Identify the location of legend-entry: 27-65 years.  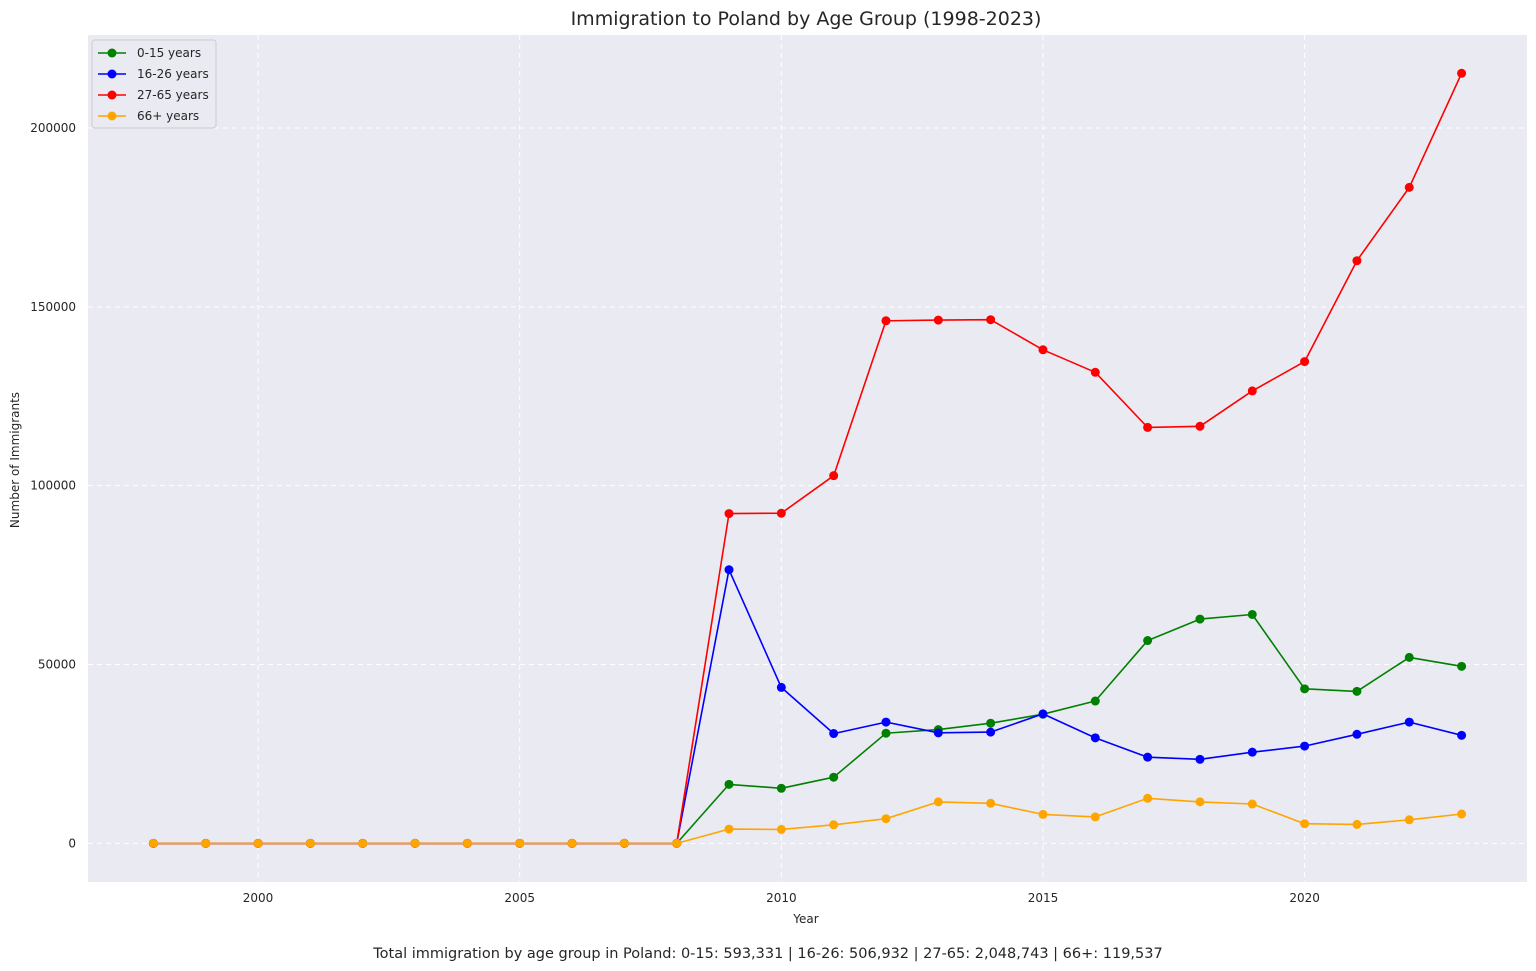
(153, 95).